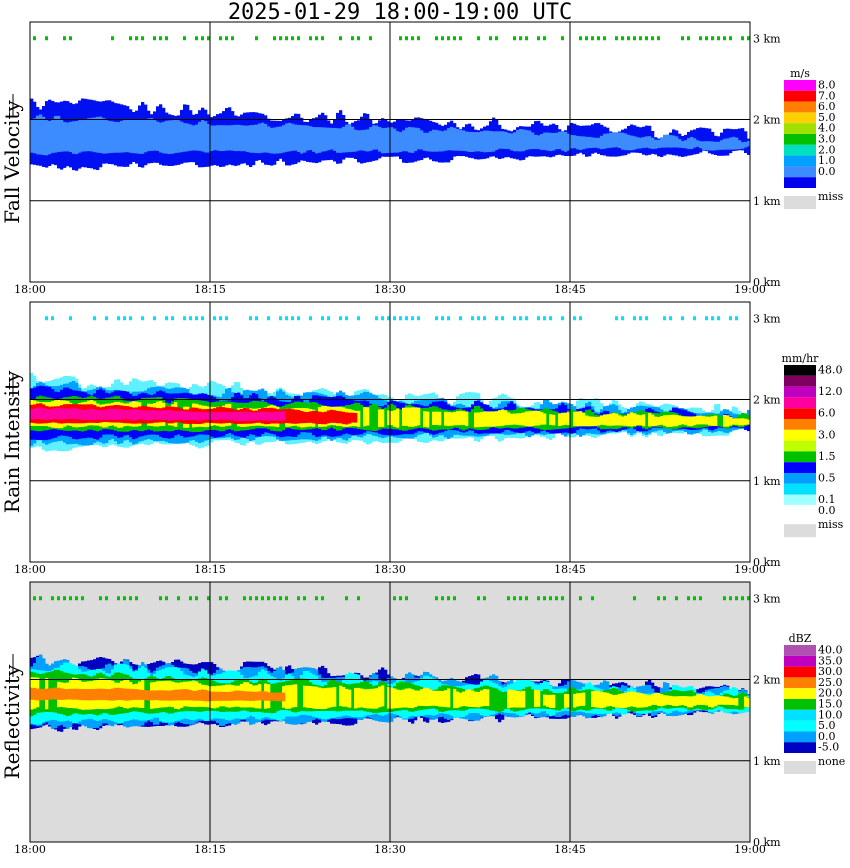 This screenshot has width=850, height=868. What do you see at coordinates (800, 531) in the screenshot?
I see `legend-miss-swatch` at bounding box center [800, 531].